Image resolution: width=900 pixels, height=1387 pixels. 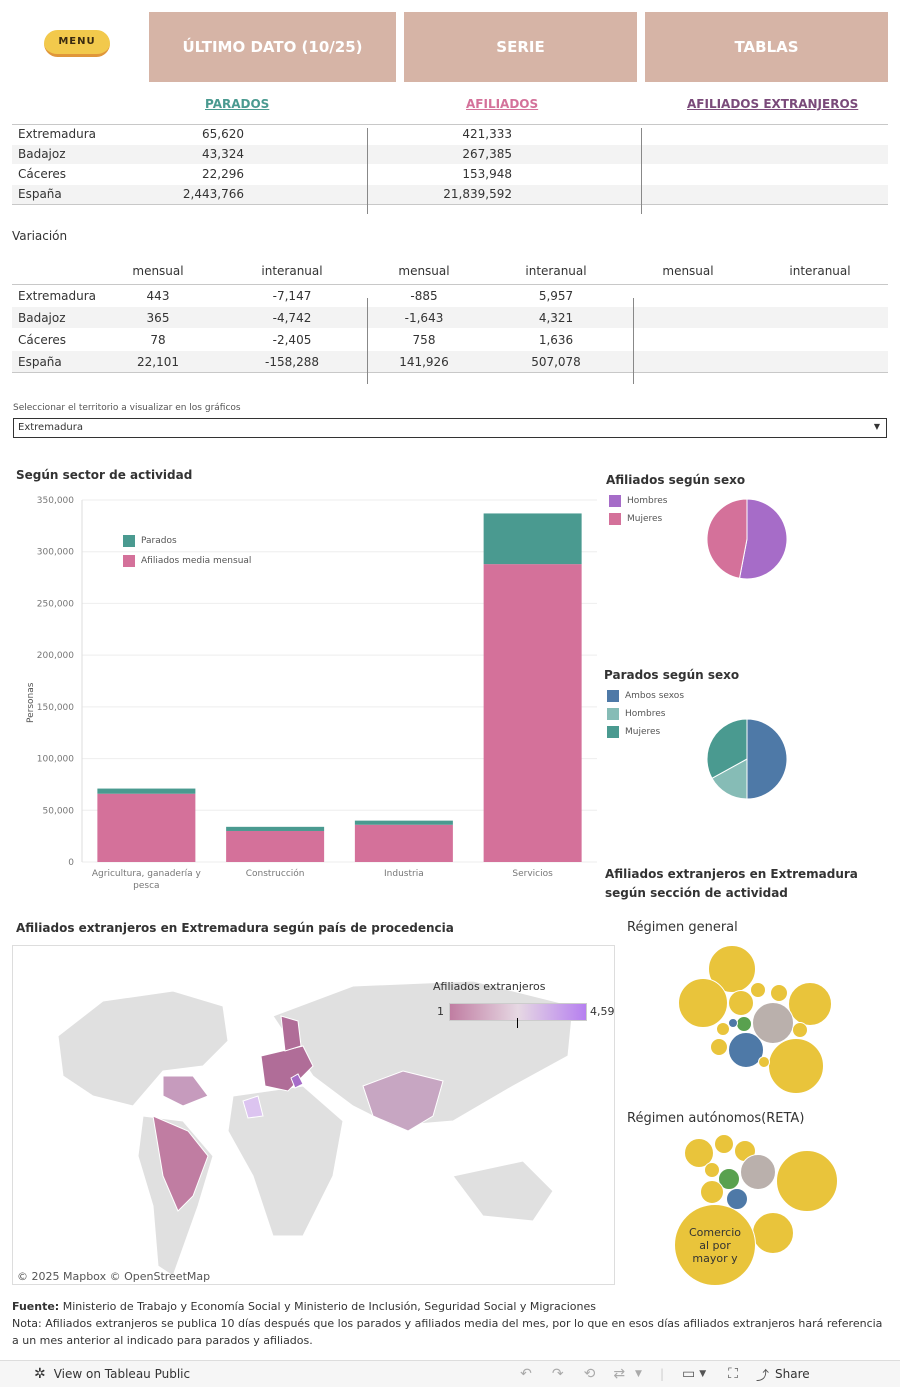 What do you see at coordinates (55, 501) in the screenshot?
I see `y-tick-label: 350,000` at bounding box center [55, 501].